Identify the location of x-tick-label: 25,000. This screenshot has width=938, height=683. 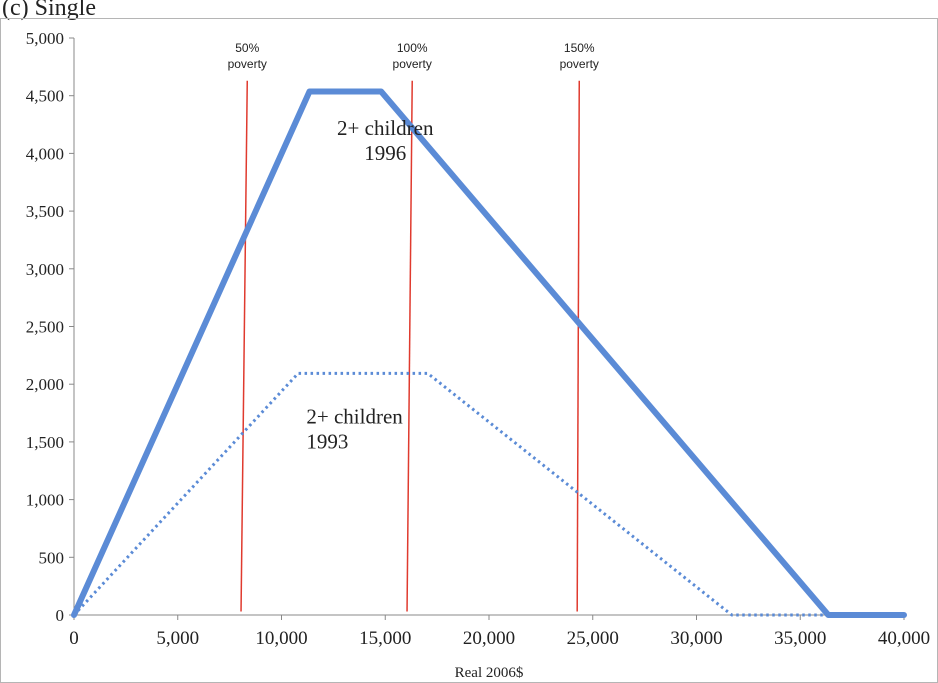
(593, 638).